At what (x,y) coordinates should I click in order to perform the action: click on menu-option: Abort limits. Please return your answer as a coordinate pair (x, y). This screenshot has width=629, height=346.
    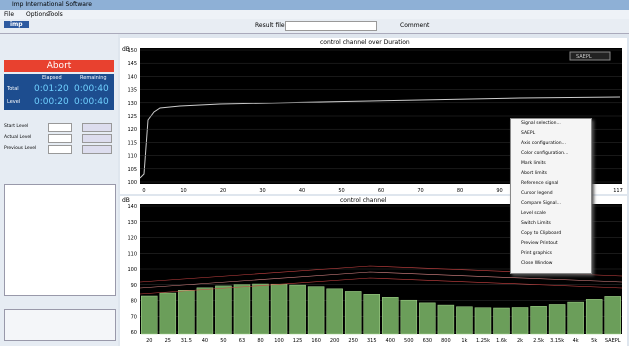
    Looking at the image, I should click on (534, 173).